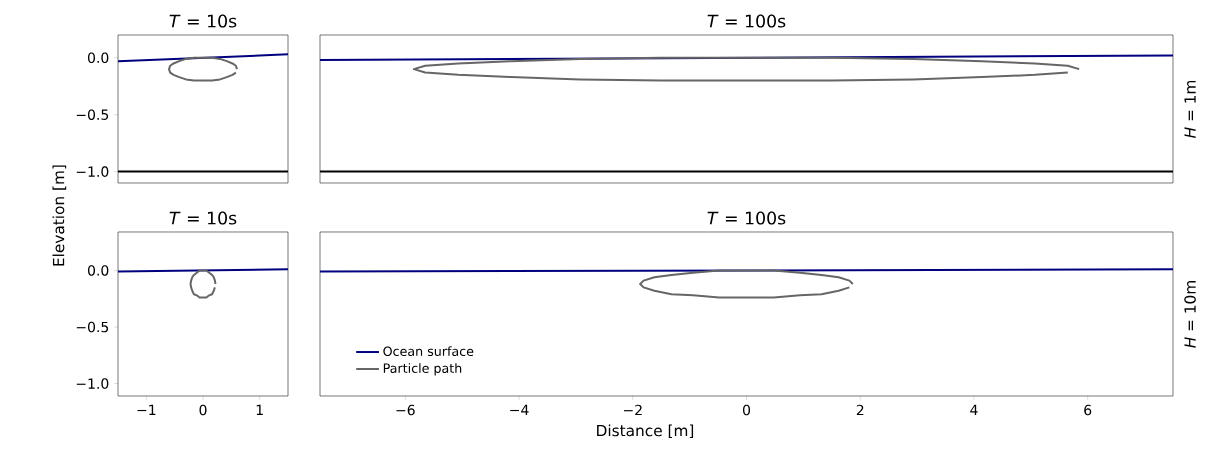 The width and height of the screenshot is (1210, 470). I want to click on legend-label: Ocean surface, so click(428, 351).